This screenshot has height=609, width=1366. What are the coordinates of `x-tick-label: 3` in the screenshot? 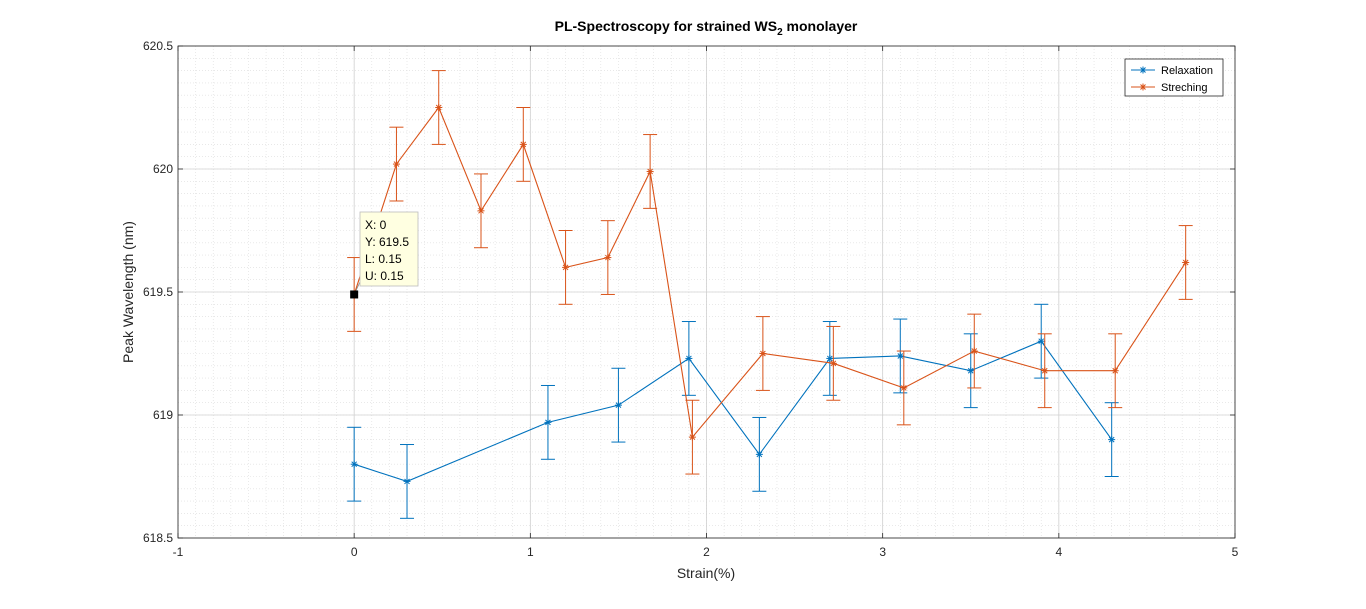 It's located at (882, 552).